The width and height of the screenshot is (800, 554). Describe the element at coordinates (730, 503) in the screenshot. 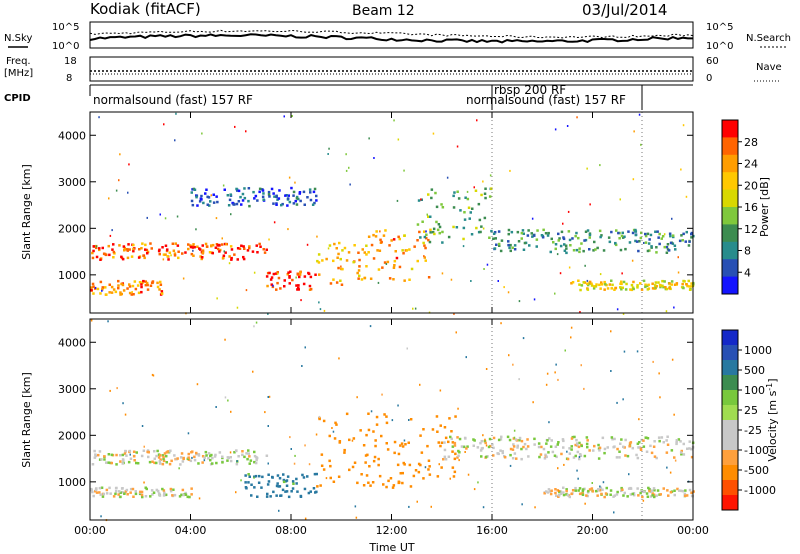

I see `colorbar-swatch` at that location.